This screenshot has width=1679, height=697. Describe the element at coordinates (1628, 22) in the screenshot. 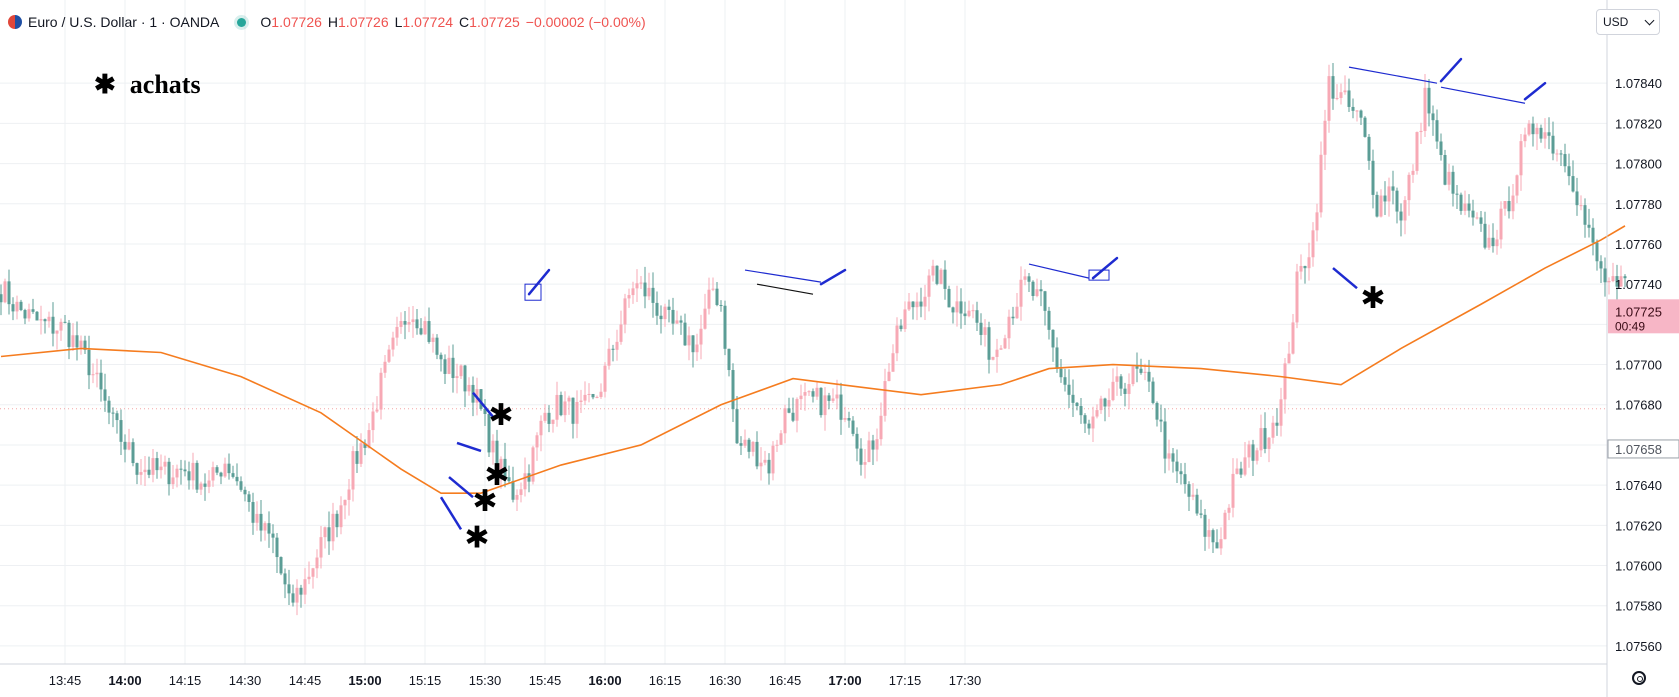

I see `currency-selector: USD` at that location.